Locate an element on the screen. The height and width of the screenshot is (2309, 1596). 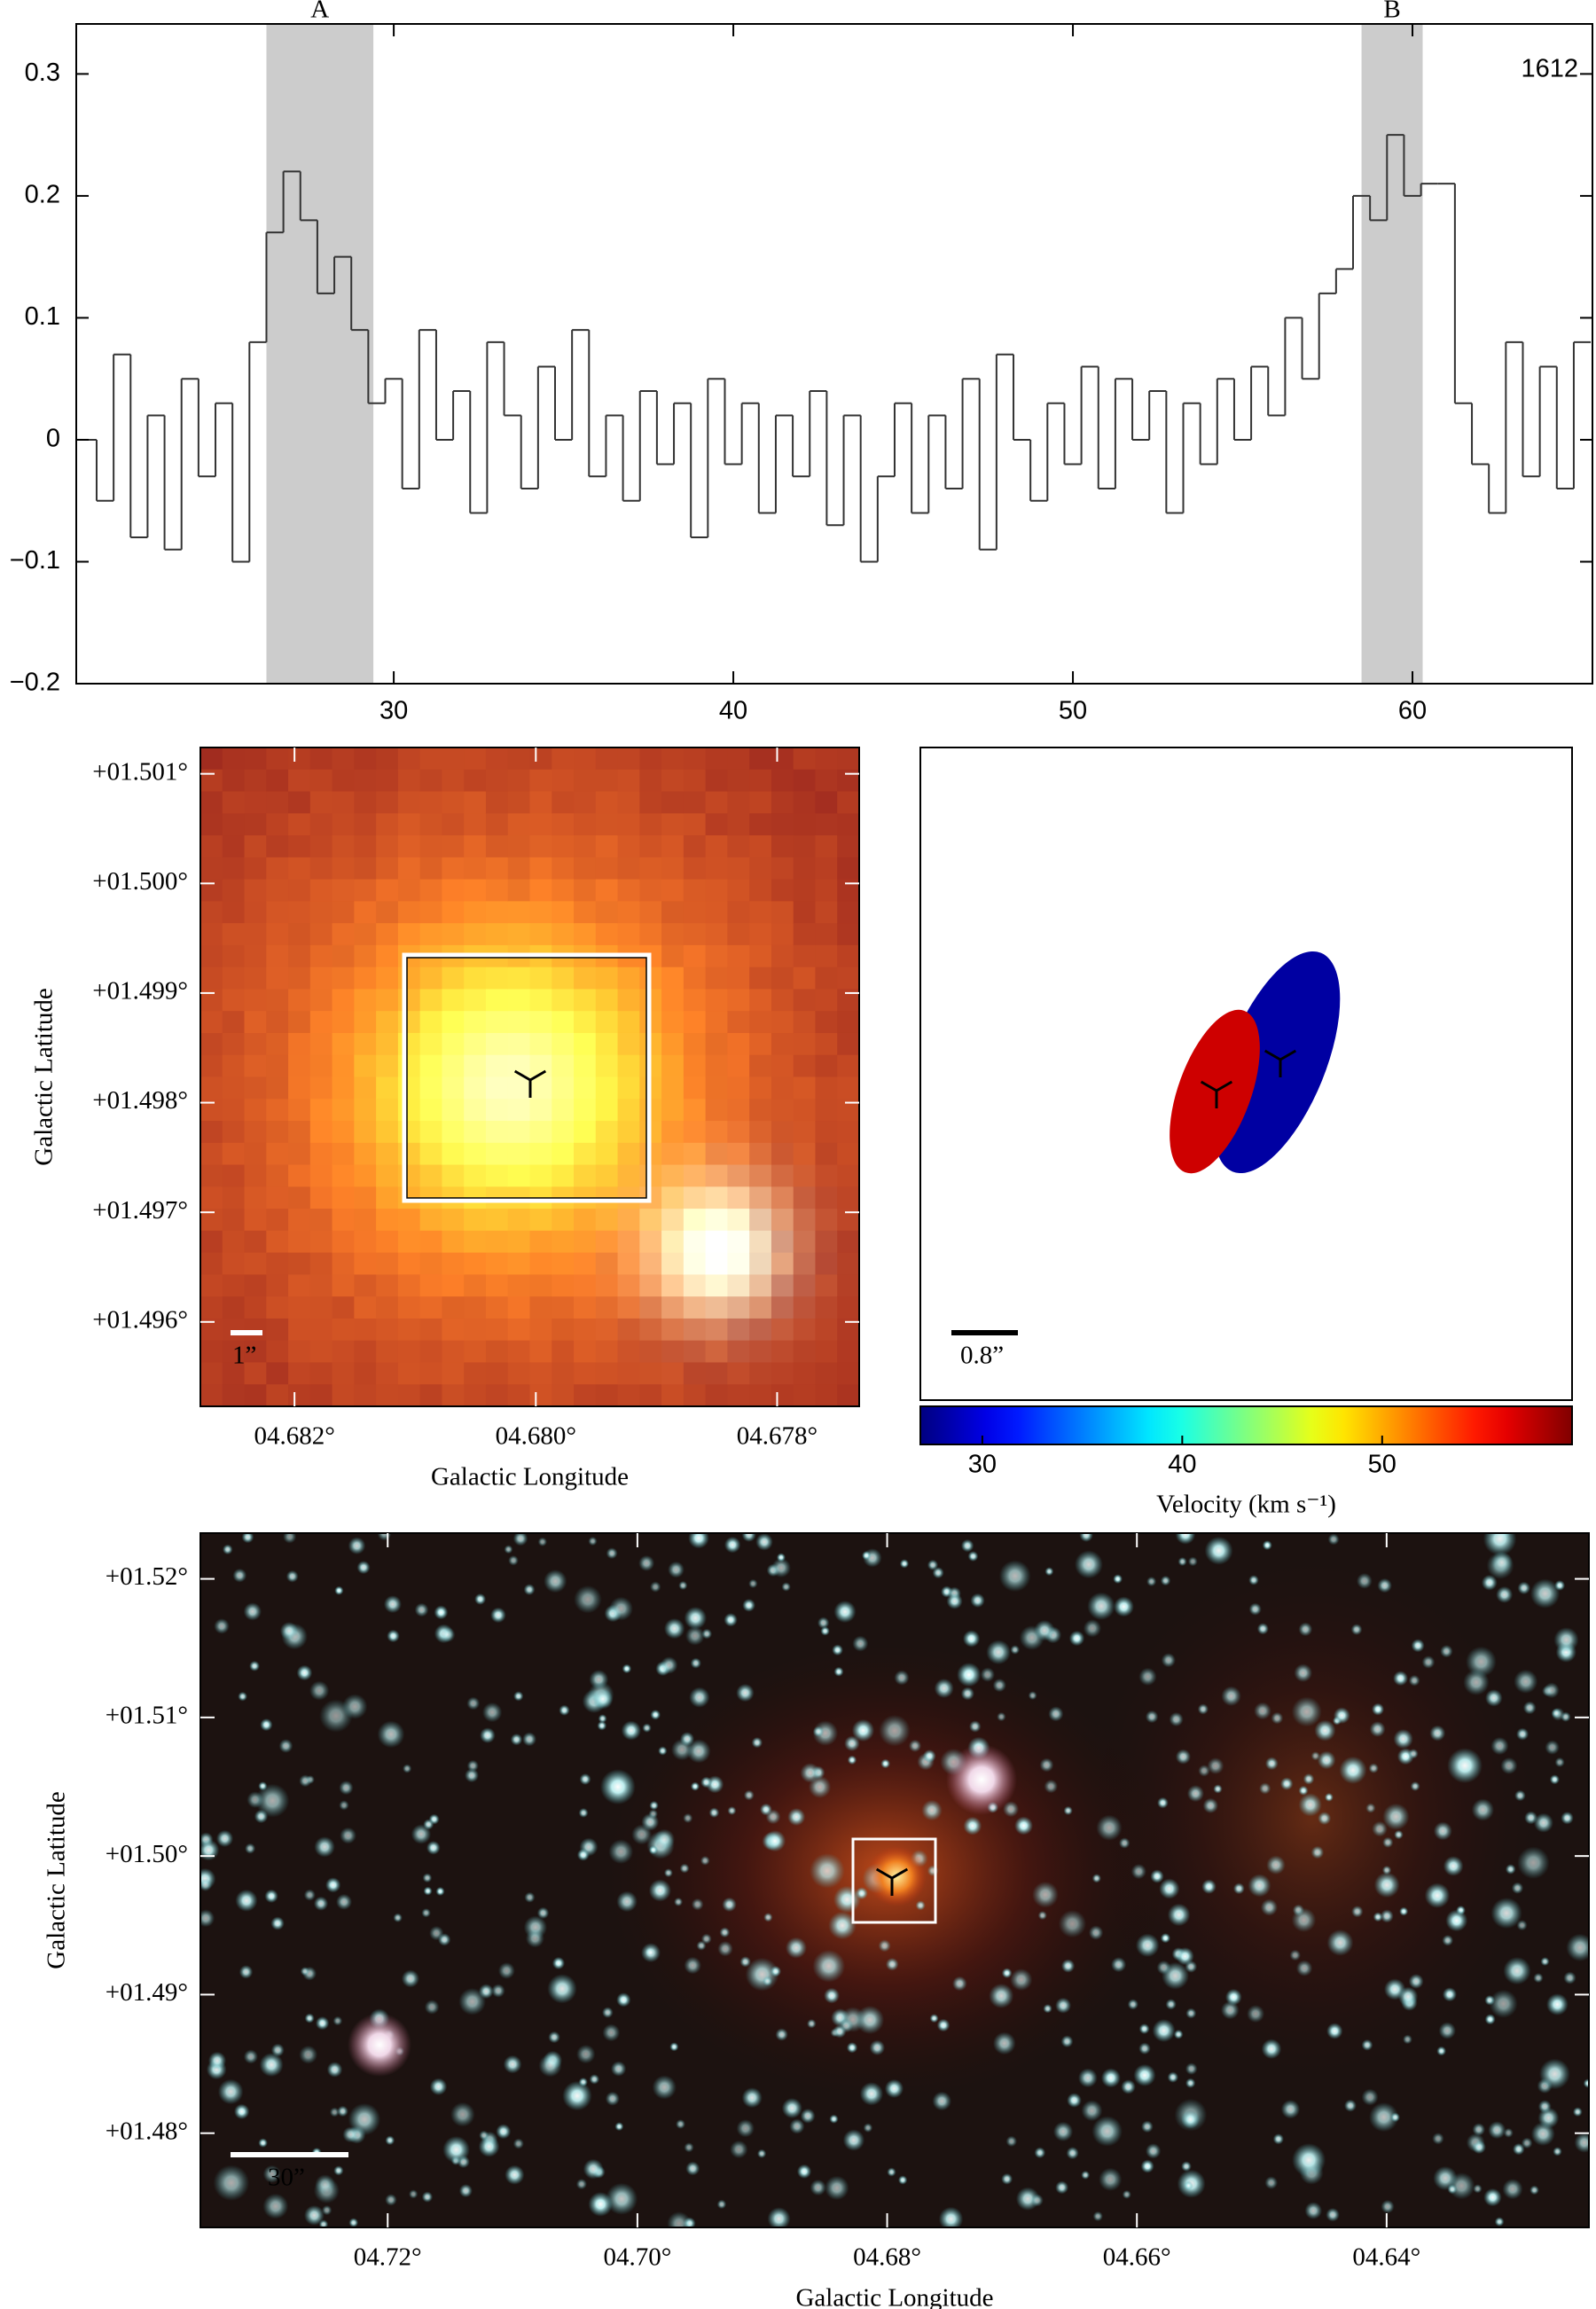
y-axis-label: Galactic Latitude is located at coordinates (44, 1076).